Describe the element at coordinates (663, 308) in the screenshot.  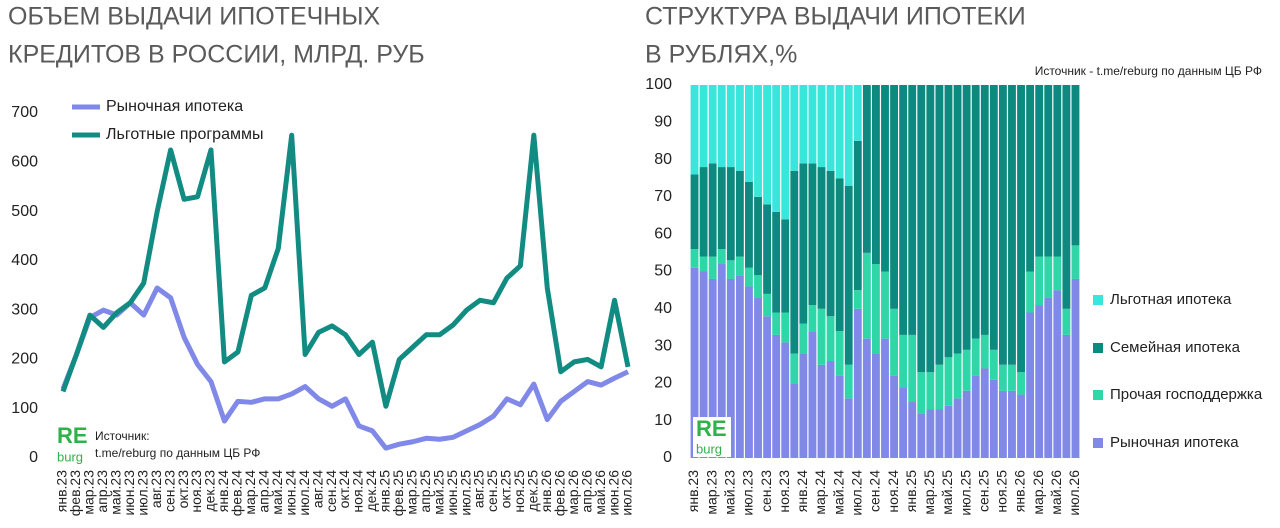
I see `y-tick-label: 40` at that location.